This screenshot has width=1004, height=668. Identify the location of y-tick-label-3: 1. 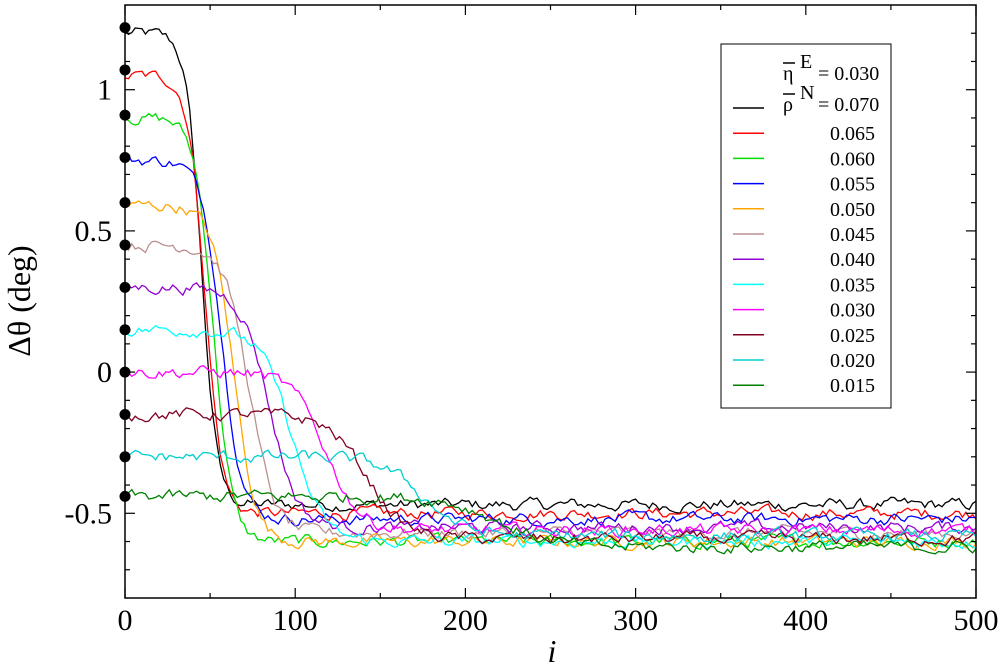
(104, 90).